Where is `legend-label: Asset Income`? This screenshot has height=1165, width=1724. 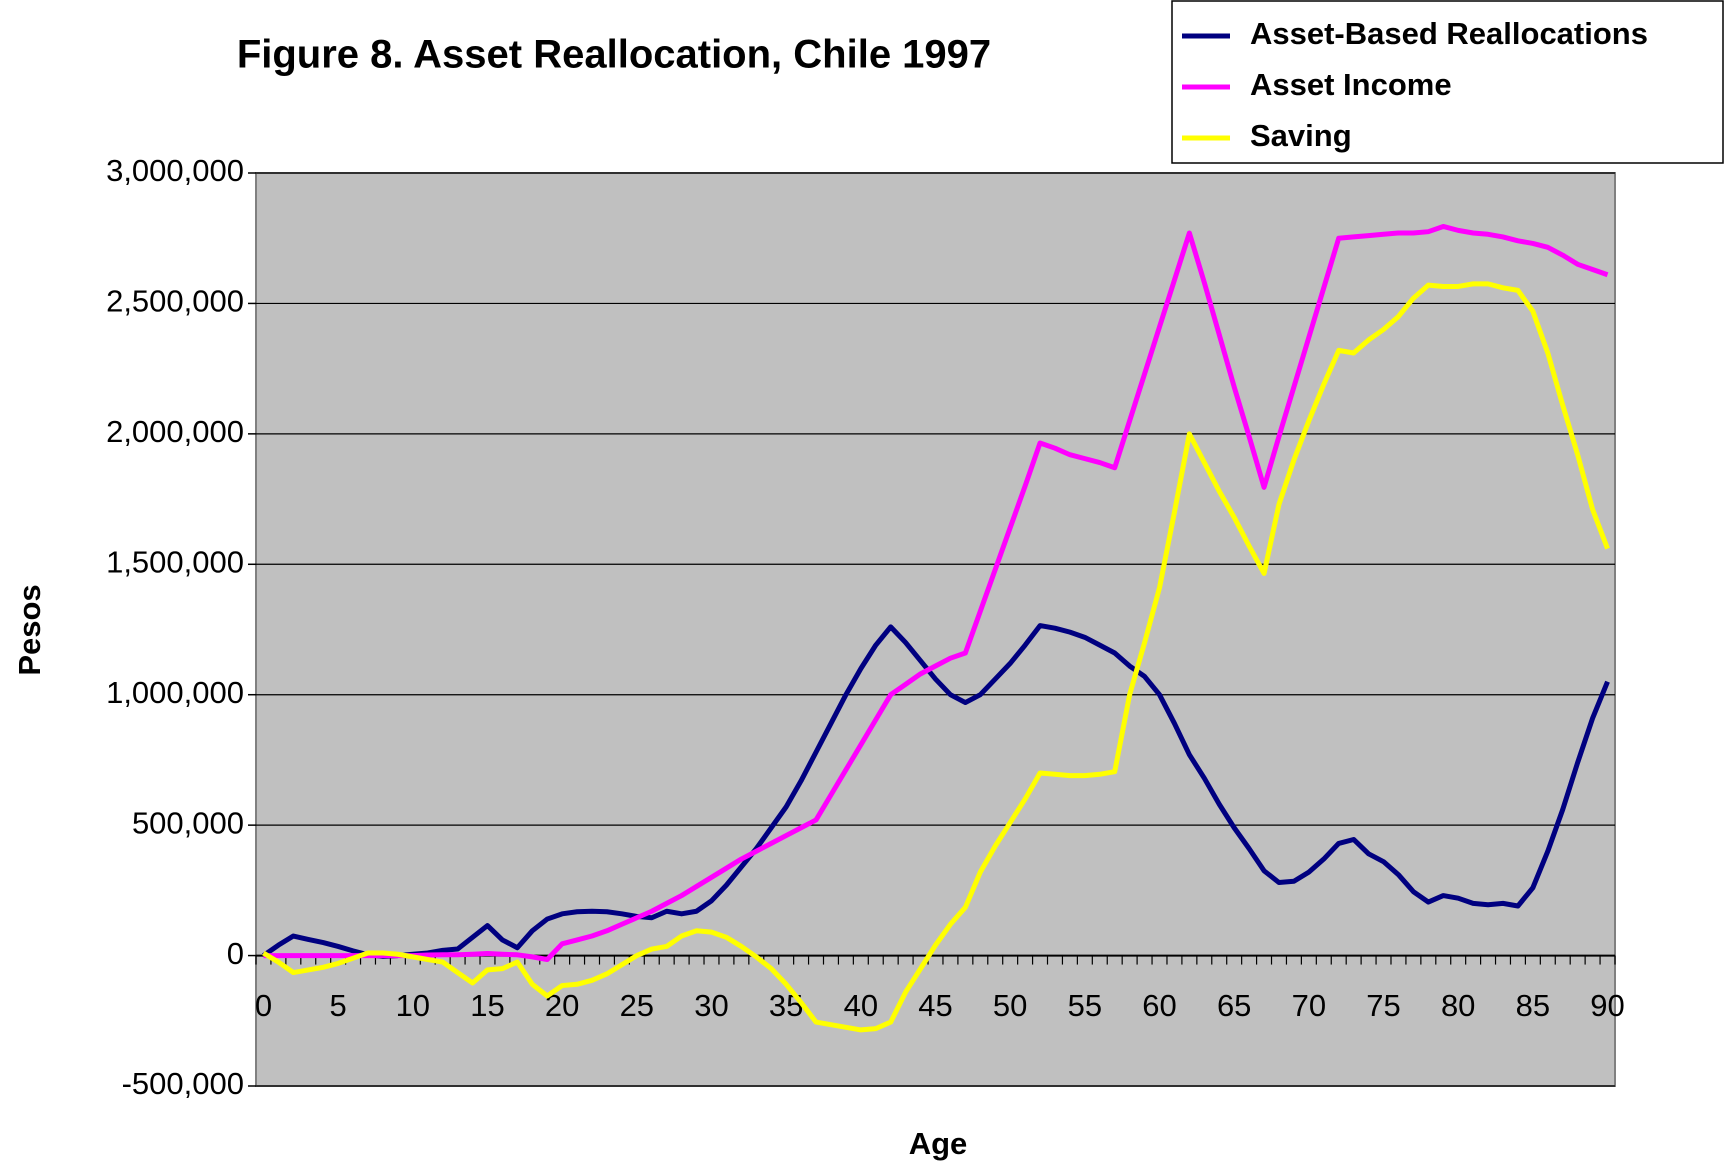
legend-label: Asset Income is located at coordinates (1351, 84).